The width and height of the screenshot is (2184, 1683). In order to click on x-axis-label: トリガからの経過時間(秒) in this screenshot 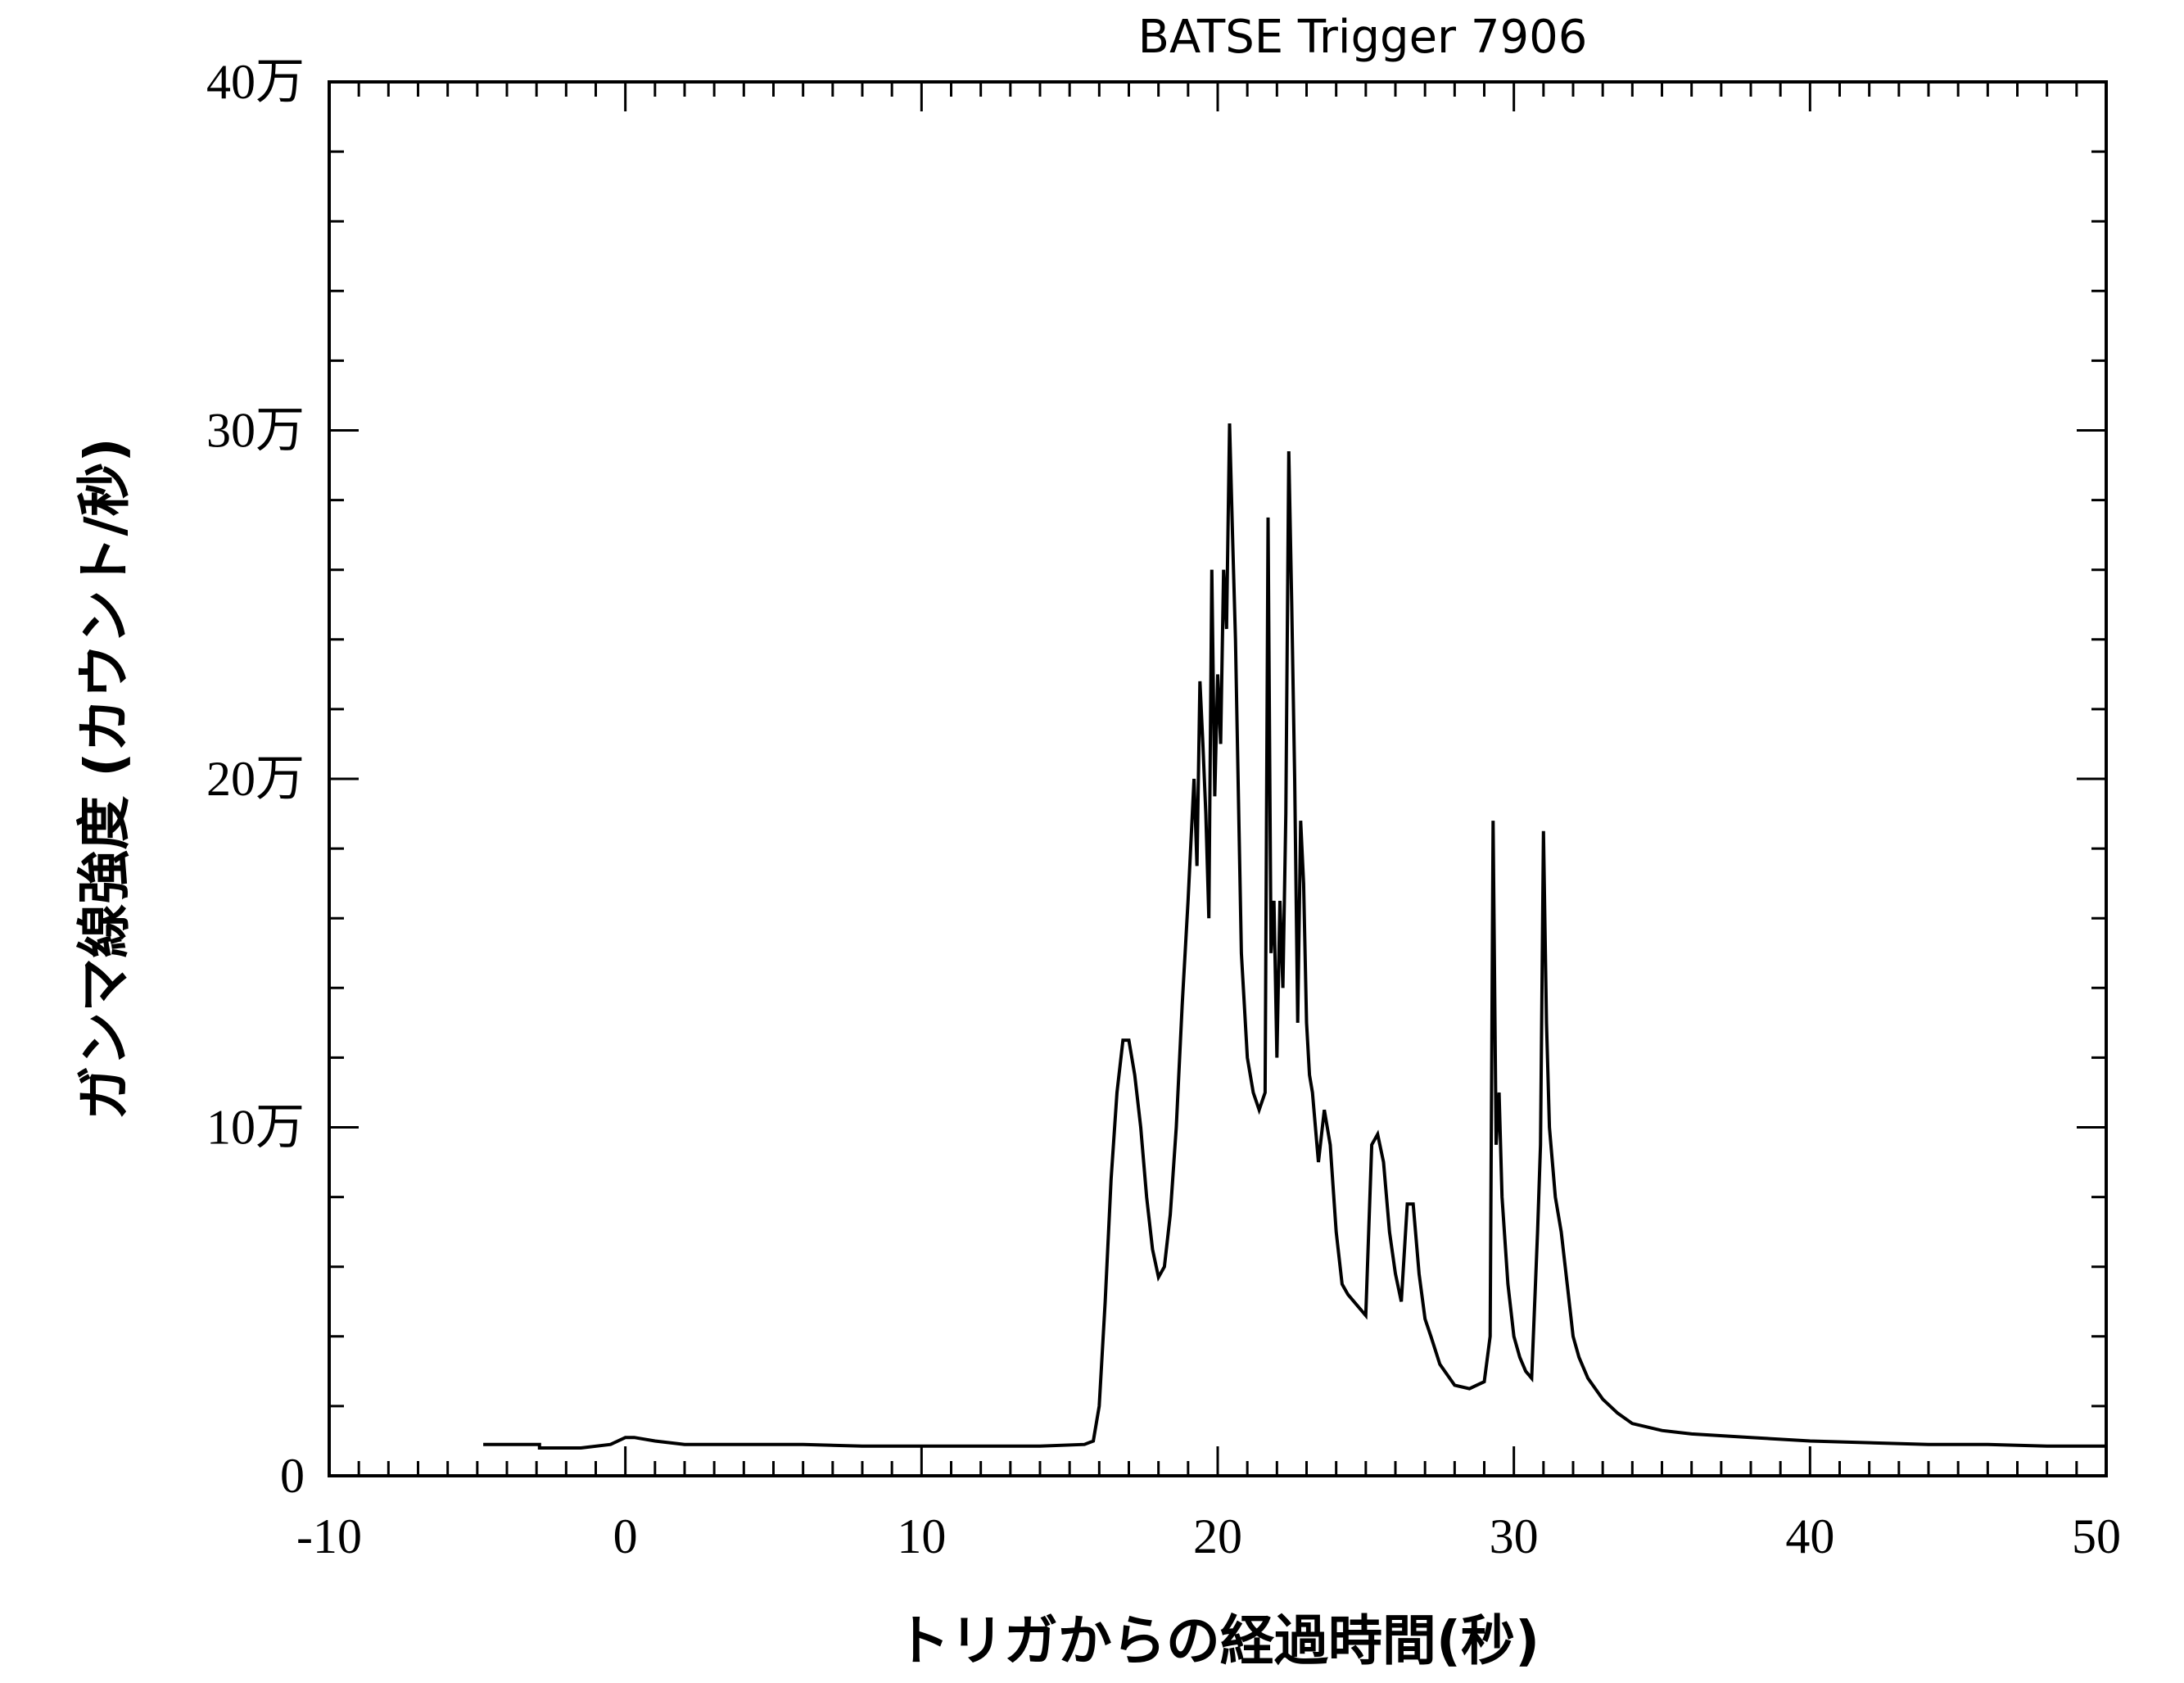, I will do `click(1218, 1640)`.